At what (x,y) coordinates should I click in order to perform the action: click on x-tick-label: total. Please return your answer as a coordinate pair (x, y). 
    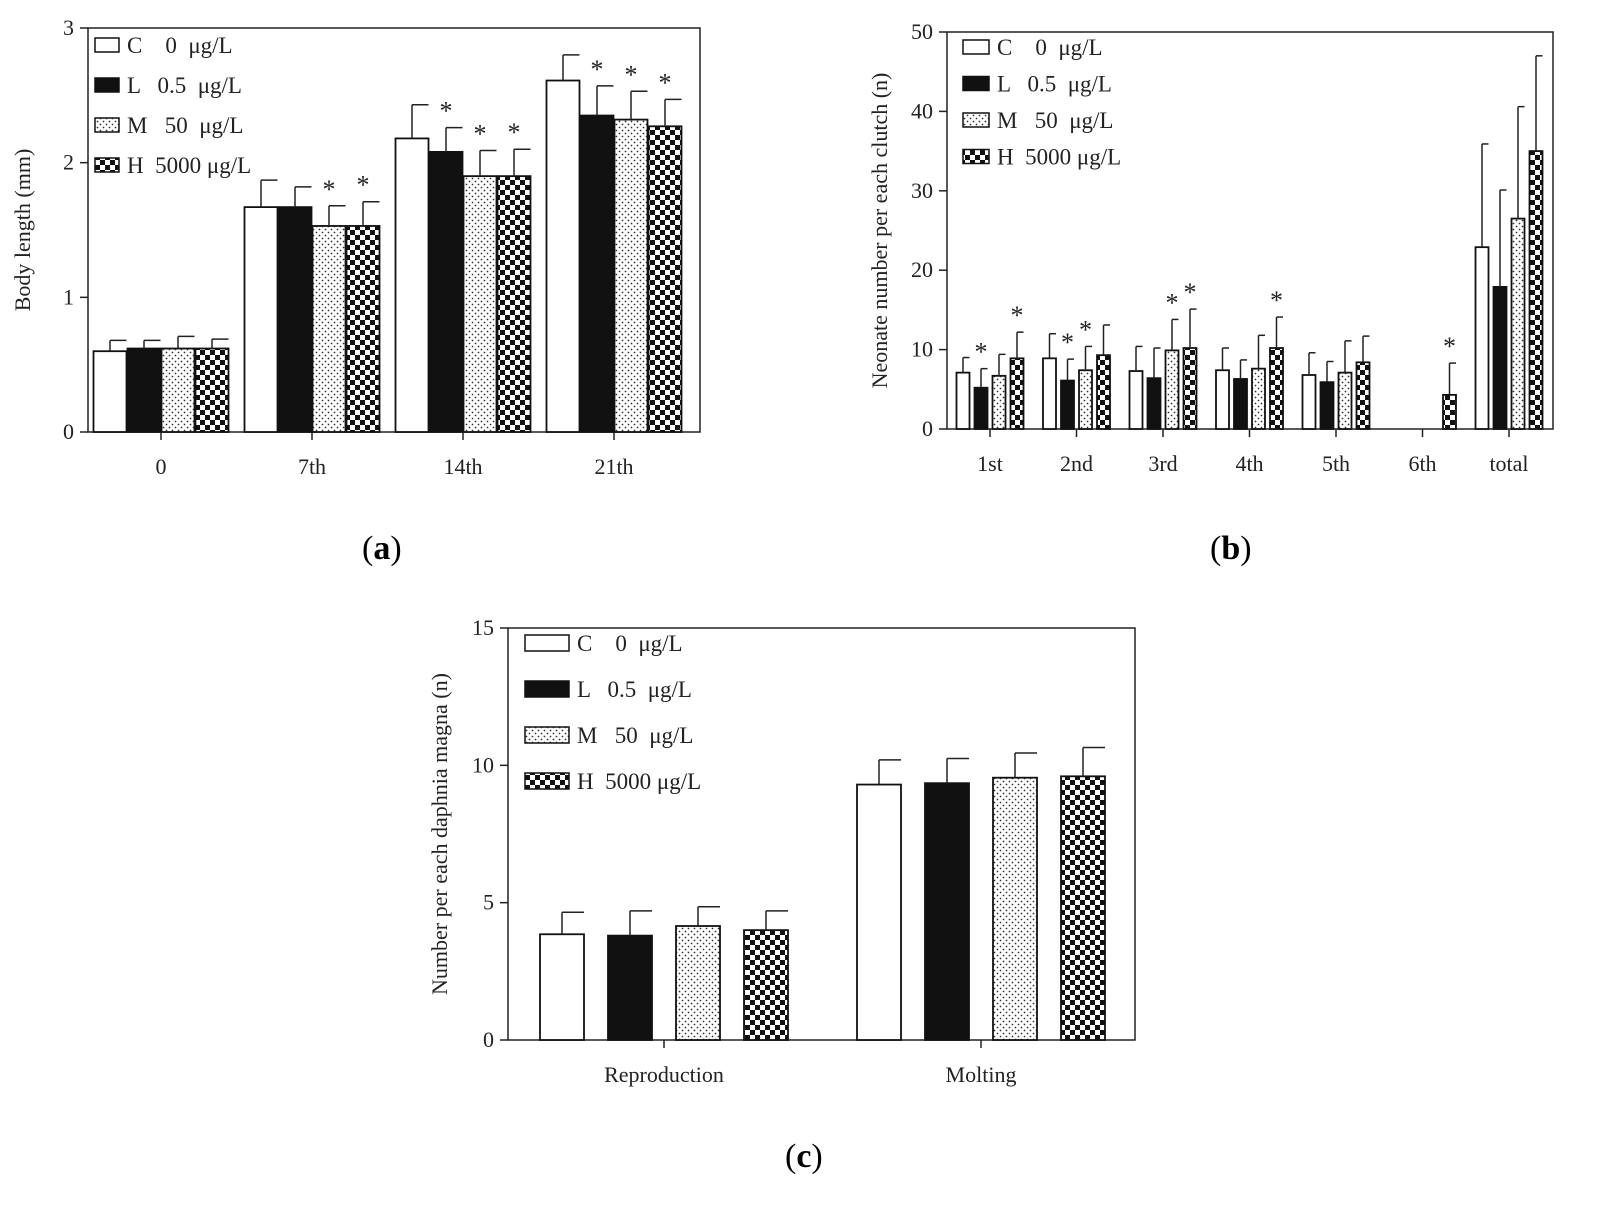
    Looking at the image, I should click on (1508, 463).